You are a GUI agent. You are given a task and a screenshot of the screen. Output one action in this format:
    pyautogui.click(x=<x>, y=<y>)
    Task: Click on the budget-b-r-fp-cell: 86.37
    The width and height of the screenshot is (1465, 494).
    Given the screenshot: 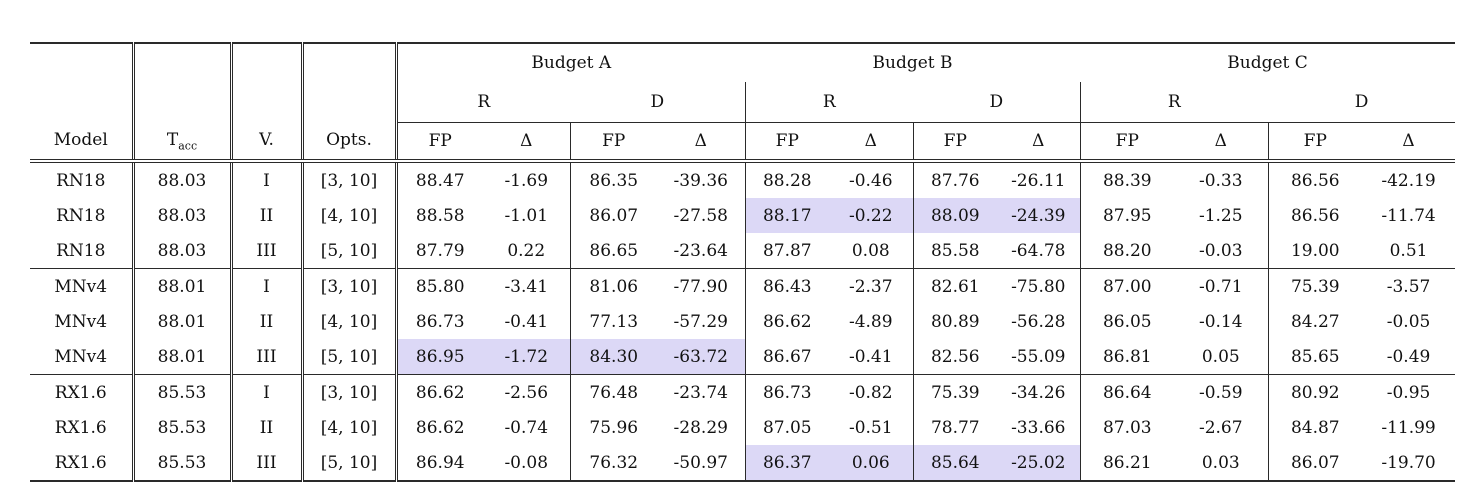 What is the action you would take?
    pyautogui.click(x=787, y=463)
    